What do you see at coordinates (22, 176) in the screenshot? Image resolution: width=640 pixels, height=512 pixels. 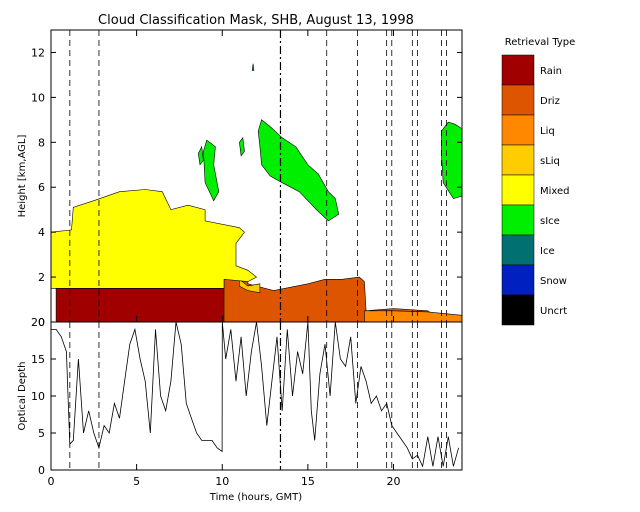 I see `height-axis-label: Height [km,AGL]` at bounding box center [22, 176].